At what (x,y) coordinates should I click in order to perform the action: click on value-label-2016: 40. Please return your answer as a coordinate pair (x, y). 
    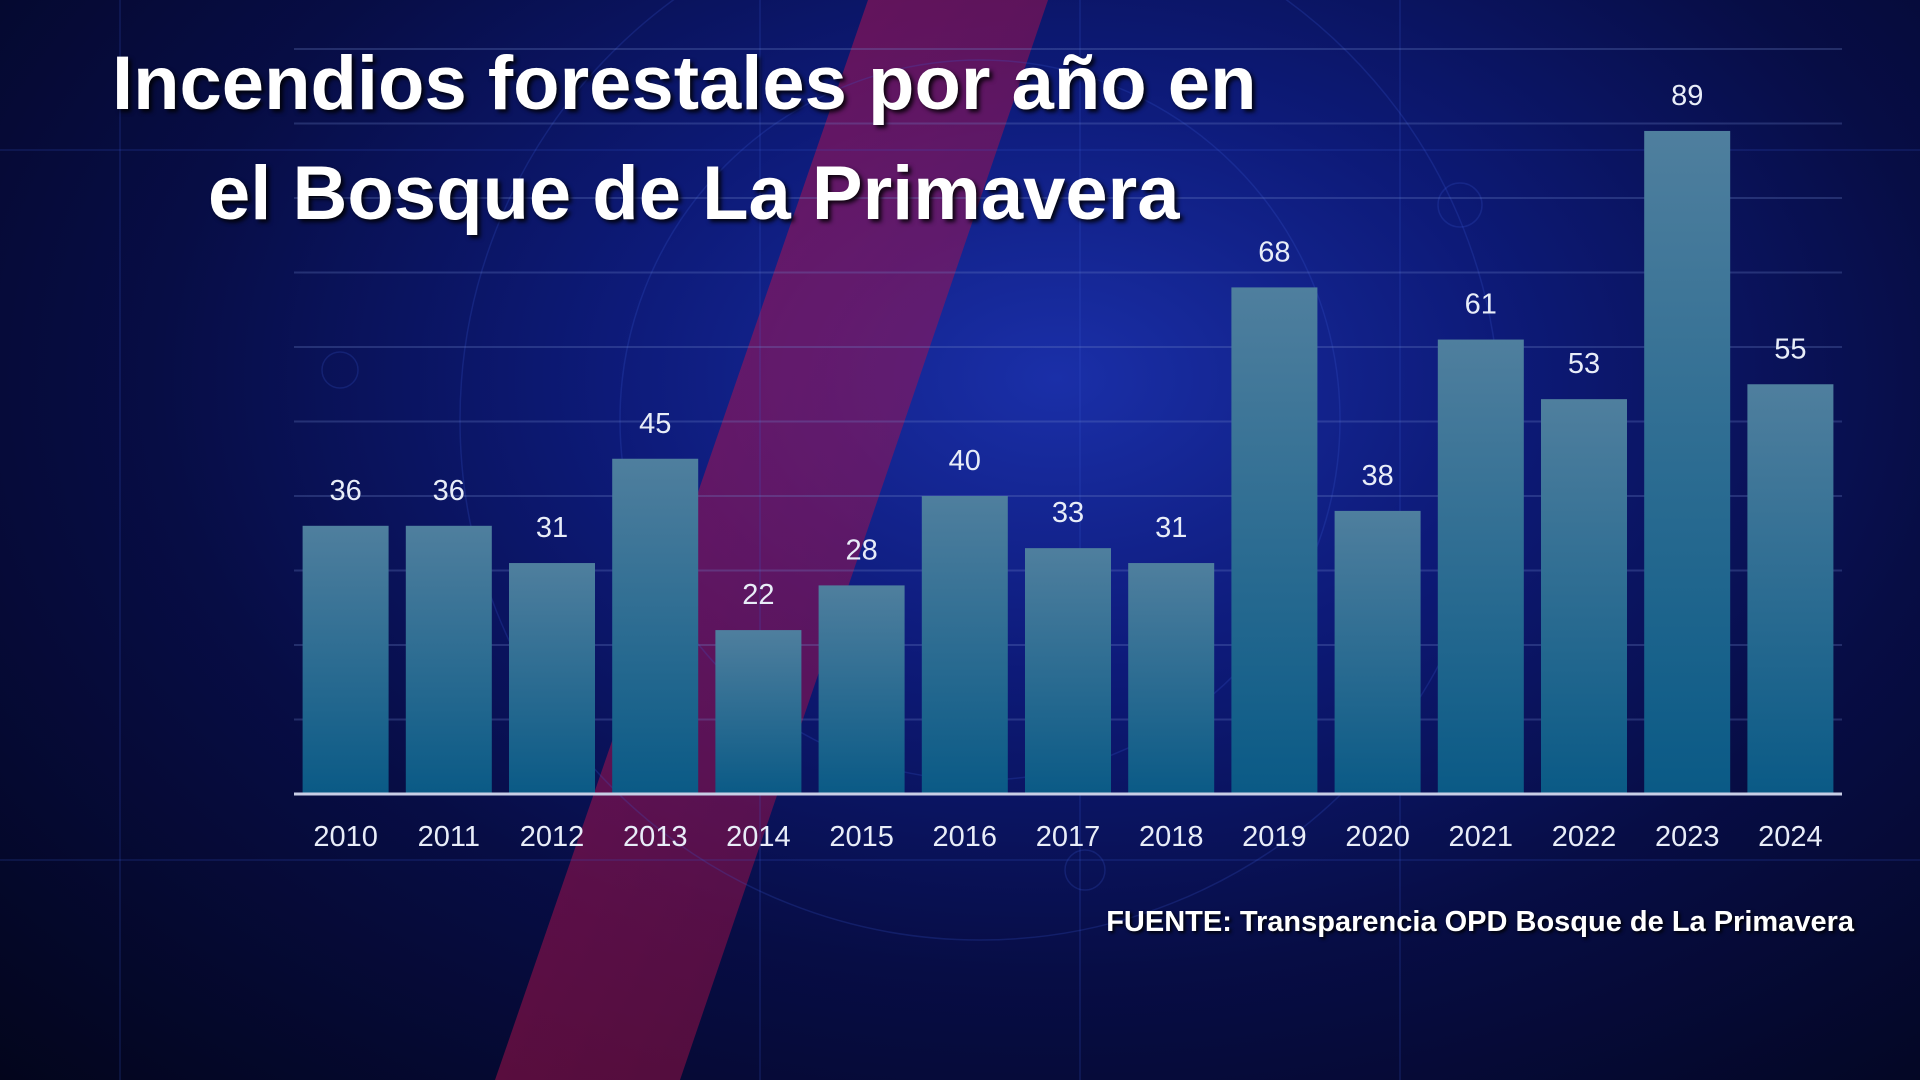
    Looking at the image, I should click on (965, 461).